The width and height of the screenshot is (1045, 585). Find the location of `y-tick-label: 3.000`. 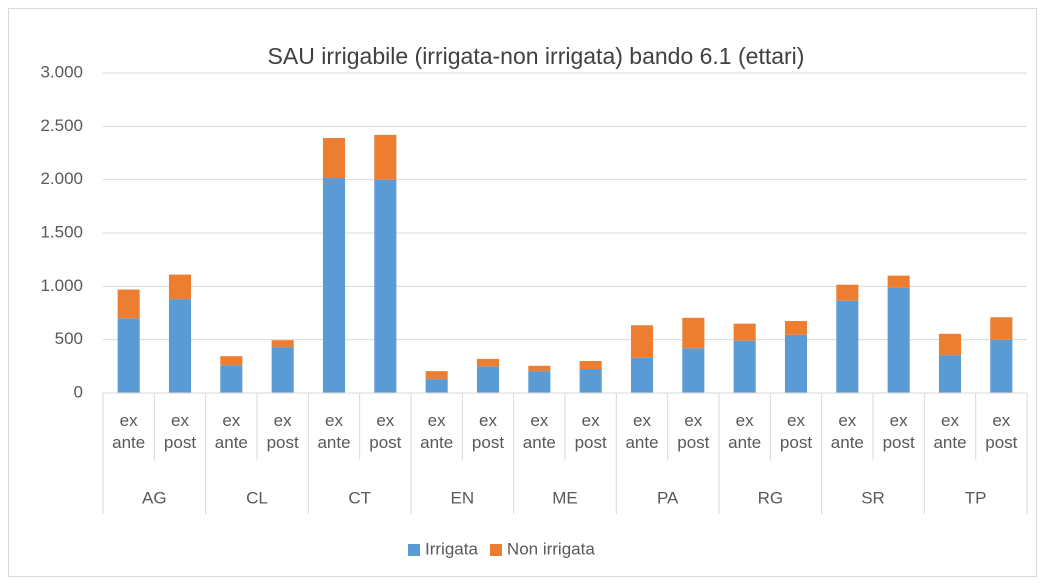

y-tick-label: 3.000 is located at coordinates (61, 71).